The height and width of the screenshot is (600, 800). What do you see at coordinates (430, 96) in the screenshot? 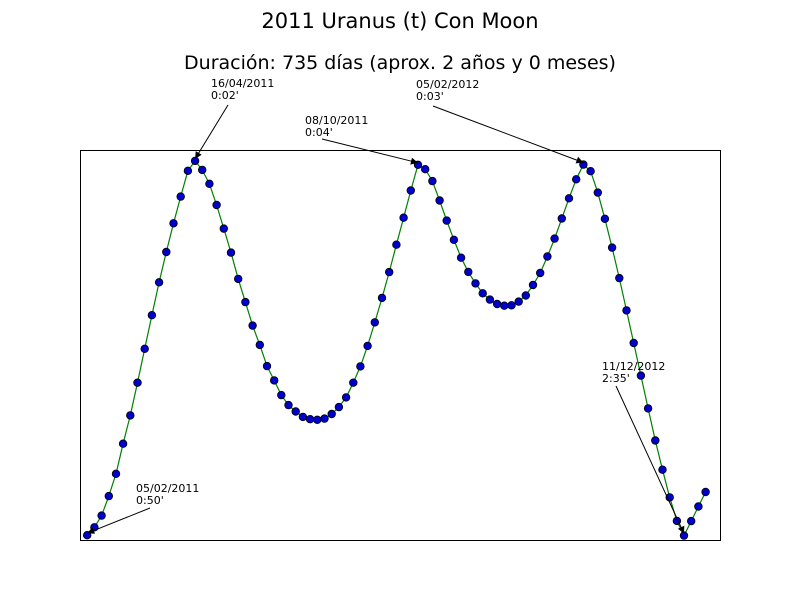
I see `annotation-time: 0:03'` at bounding box center [430, 96].